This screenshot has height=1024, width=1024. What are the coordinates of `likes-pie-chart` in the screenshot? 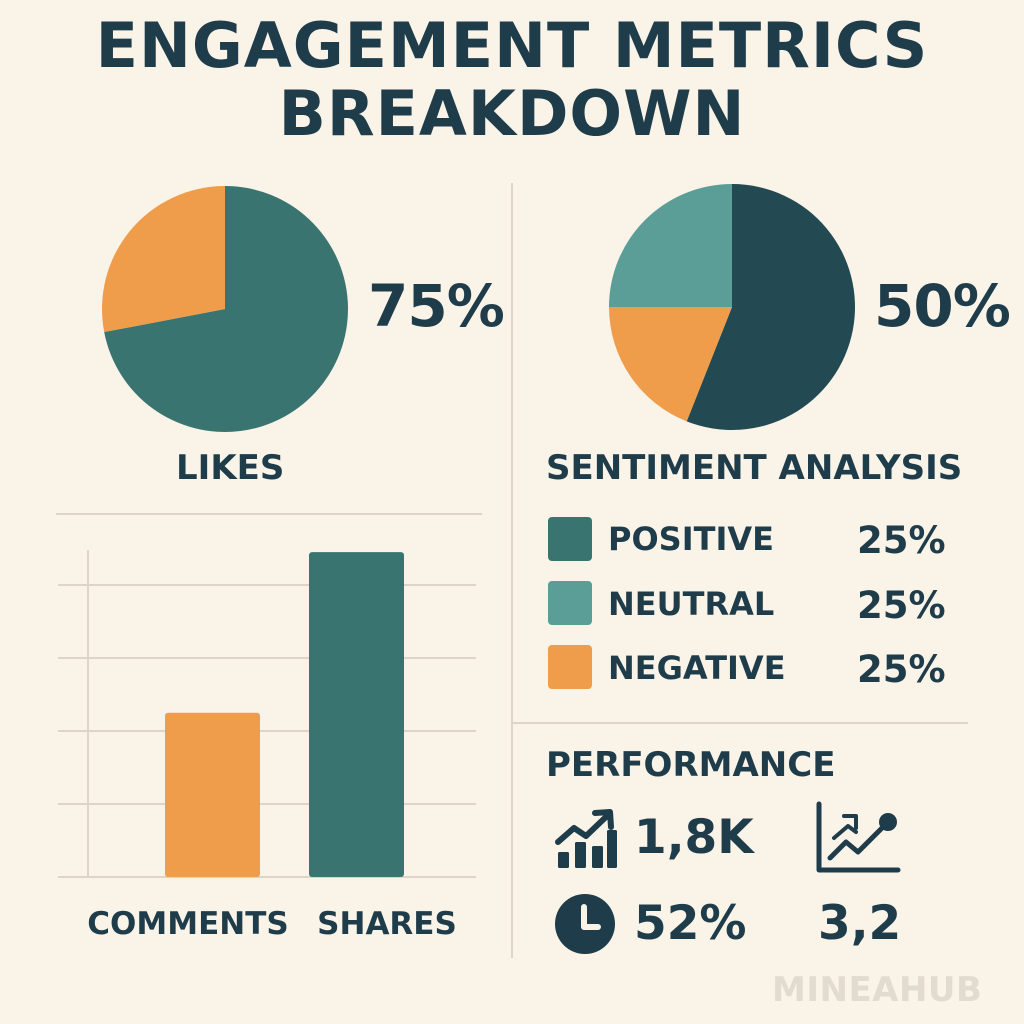 It's located at (225, 309).